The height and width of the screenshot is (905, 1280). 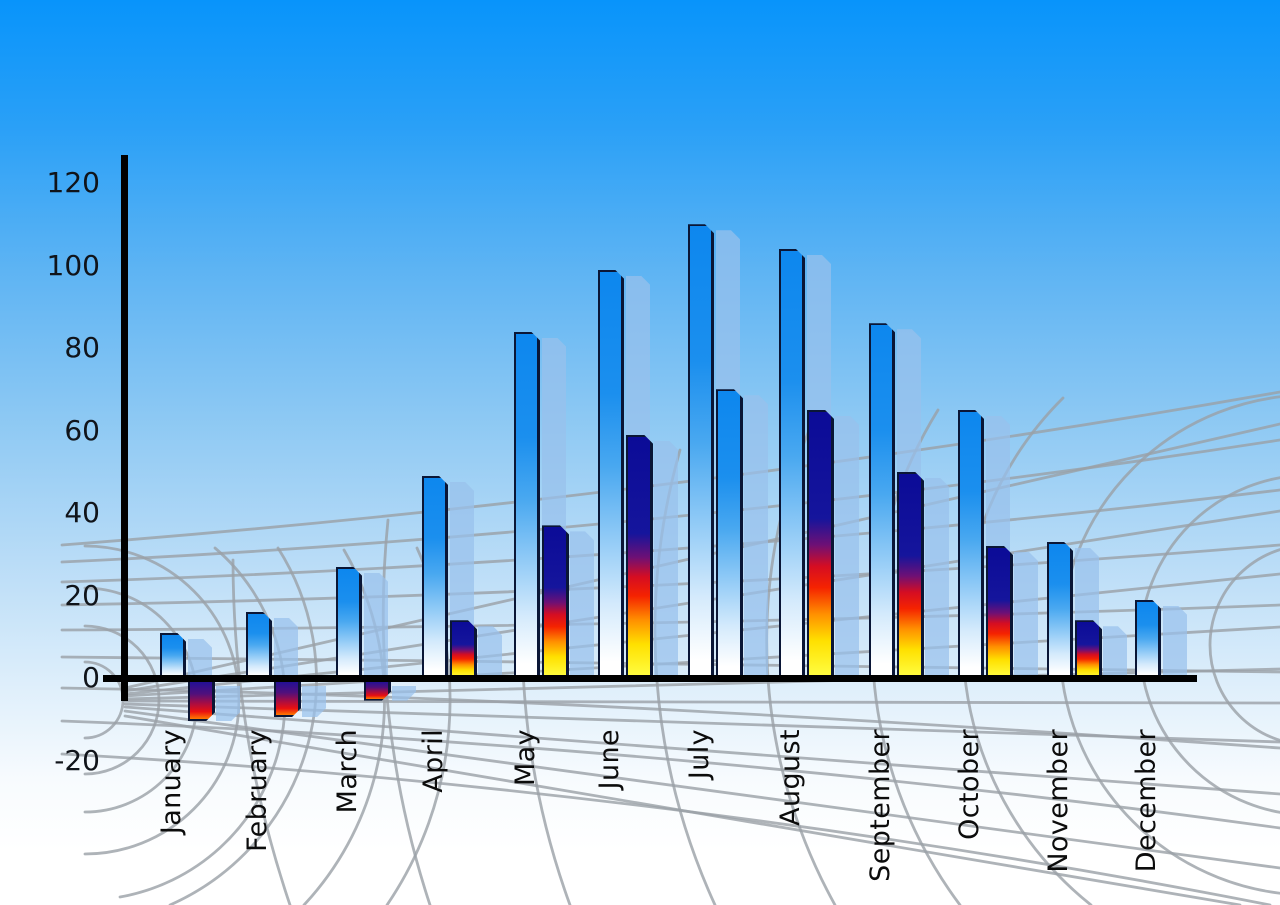 I want to click on bar-february-primary, so click(x=259, y=646).